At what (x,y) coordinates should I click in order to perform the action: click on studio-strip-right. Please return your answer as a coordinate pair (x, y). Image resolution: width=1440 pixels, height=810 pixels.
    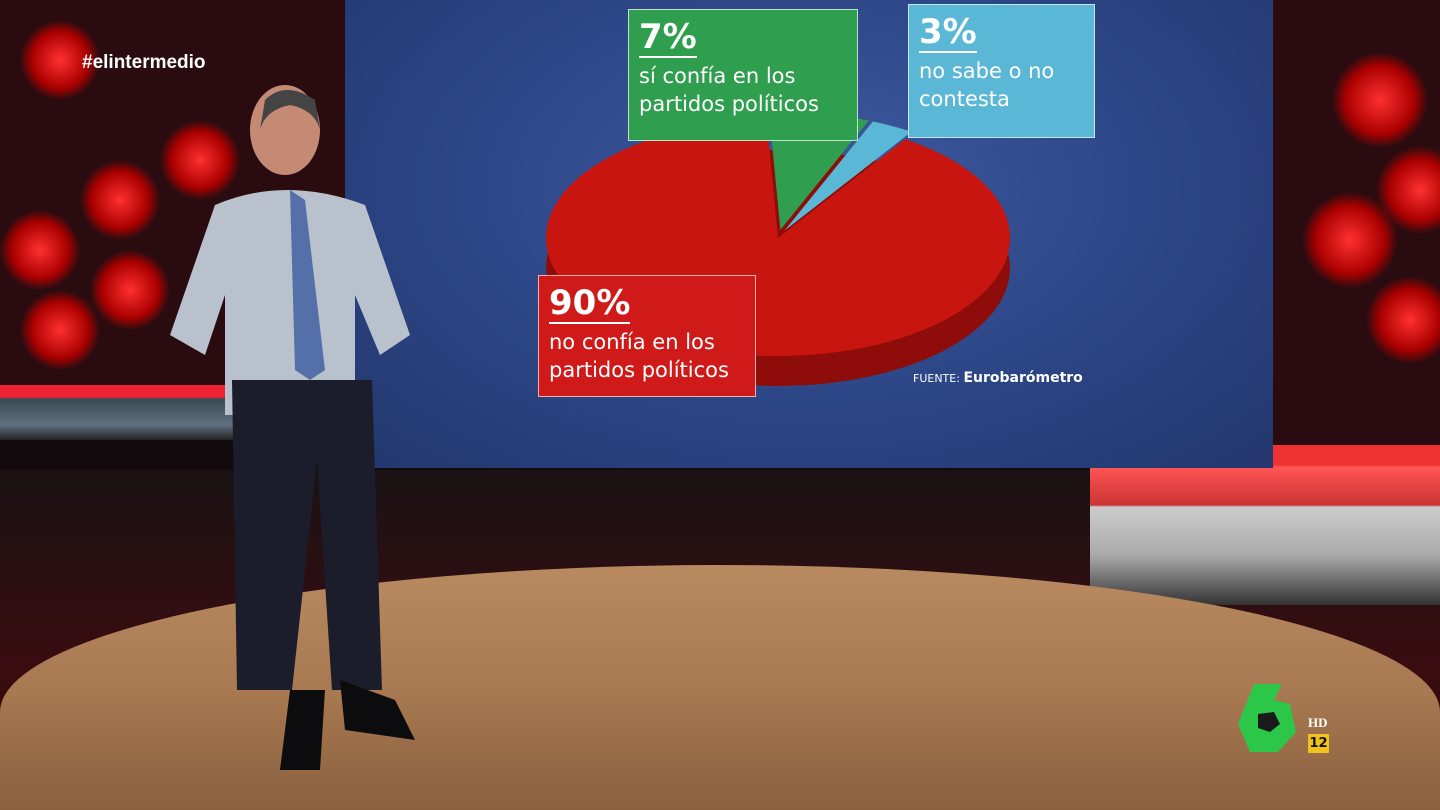
    Looking at the image, I should click on (1265, 525).